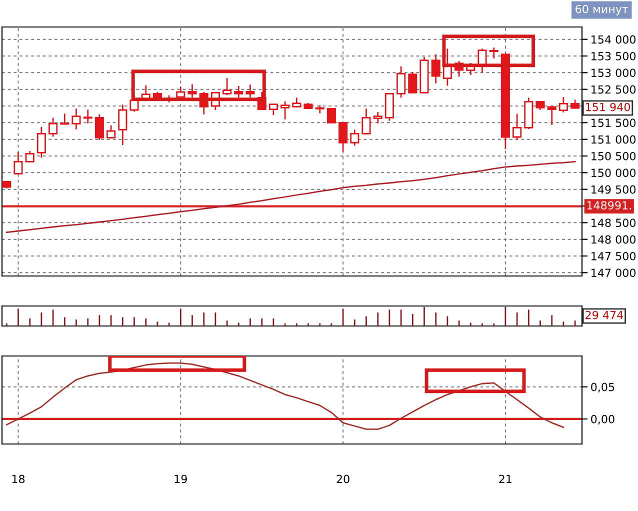 Image resolution: width=638 pixels, height=511 pixels. Describe the element at coordinates (609, 205) in the screenshot. I see `ref-line-label: 148991.` at that location.